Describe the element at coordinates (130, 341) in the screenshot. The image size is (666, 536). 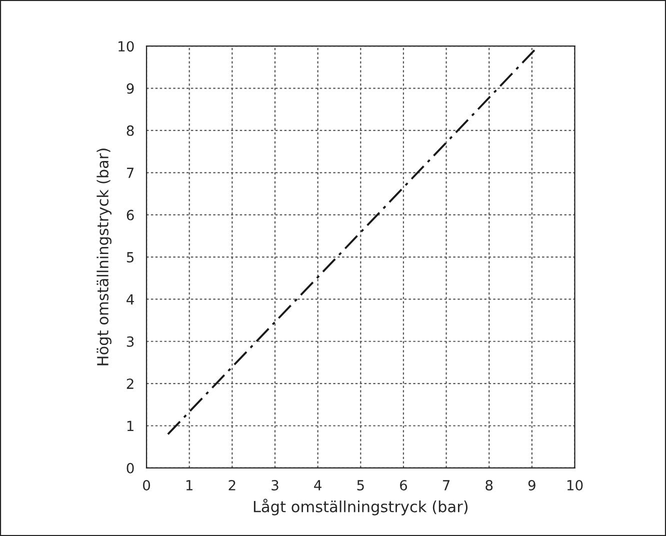
I see `y-tick-label: 3` at that location.